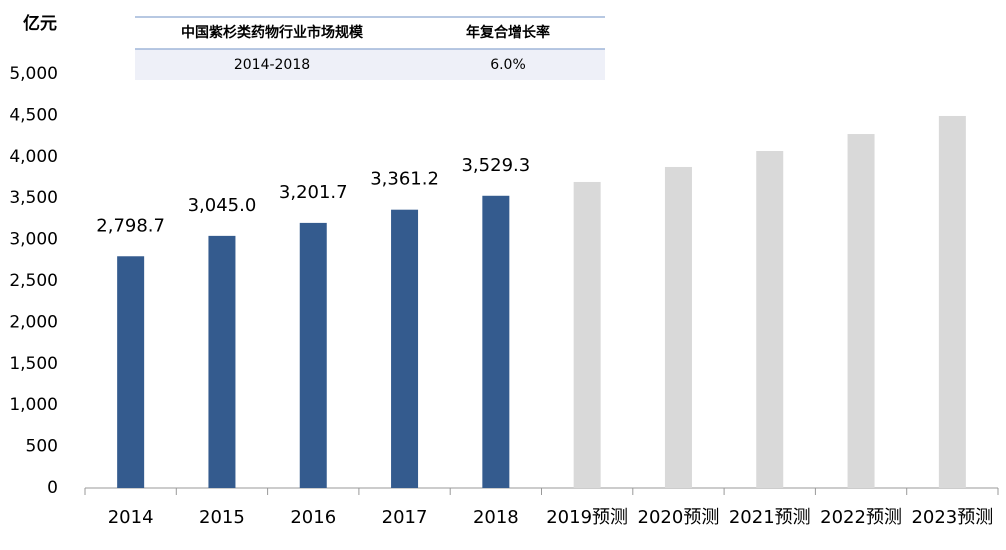 The height and width of the screenshot is (550, 1006). I want to click on y-tick-label: 4,000, so click(33, 157).